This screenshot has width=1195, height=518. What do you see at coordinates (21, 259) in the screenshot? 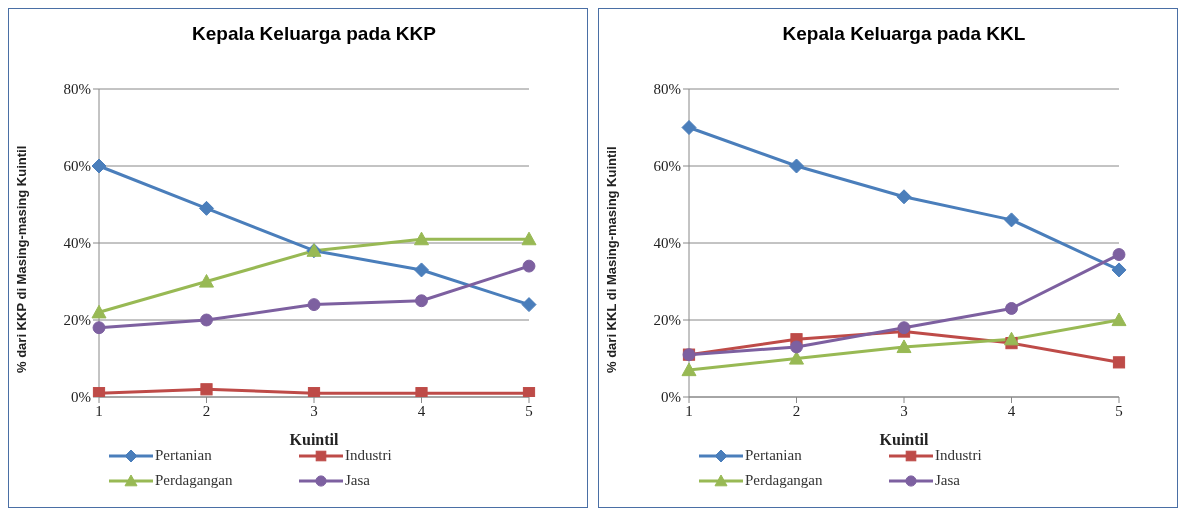
I see `y-axis-title: % dari KKP di Masing-masing Kuintil` at bounding box center [21, 259].